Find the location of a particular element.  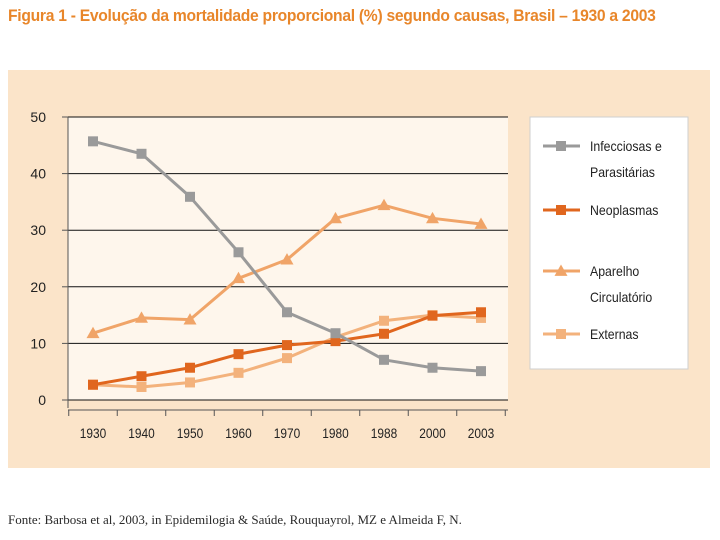

legend-label: Parasitárias is located at coordinates (622, 172).